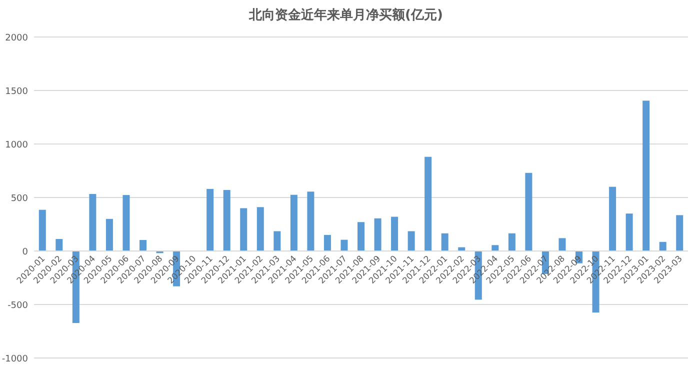  I want to click on y-tick-label: 500, so click(19, 199).